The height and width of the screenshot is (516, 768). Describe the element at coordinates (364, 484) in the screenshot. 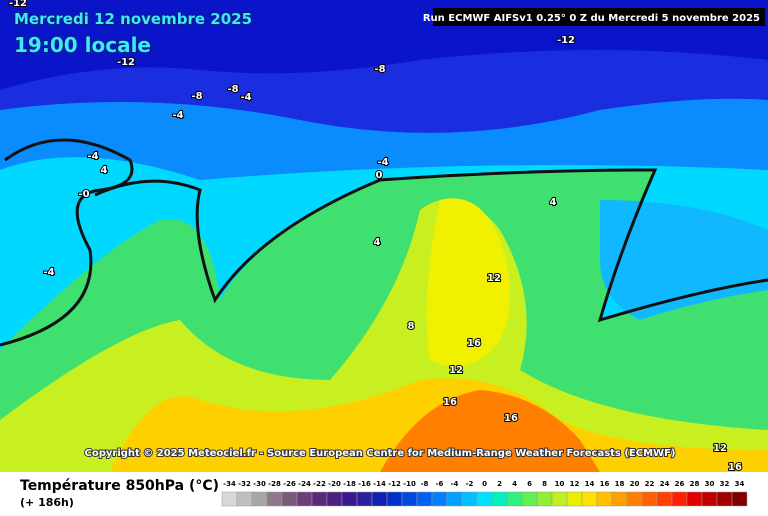

I see `scale-label: -16` at that location.